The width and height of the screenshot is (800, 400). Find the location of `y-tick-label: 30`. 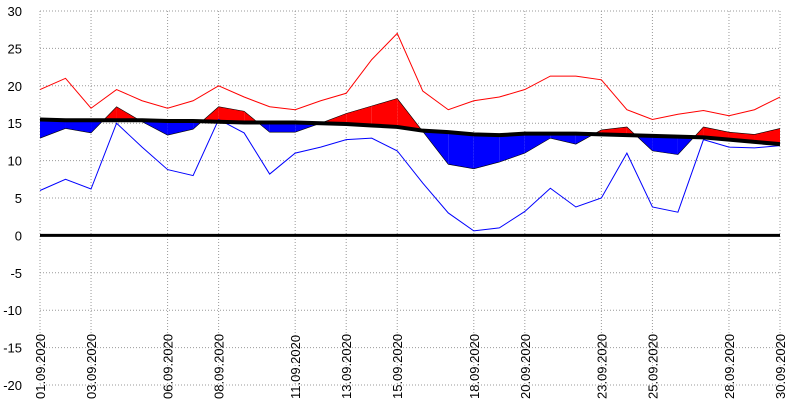

y-tick-label: 30 is located at coordinates (15, 11).